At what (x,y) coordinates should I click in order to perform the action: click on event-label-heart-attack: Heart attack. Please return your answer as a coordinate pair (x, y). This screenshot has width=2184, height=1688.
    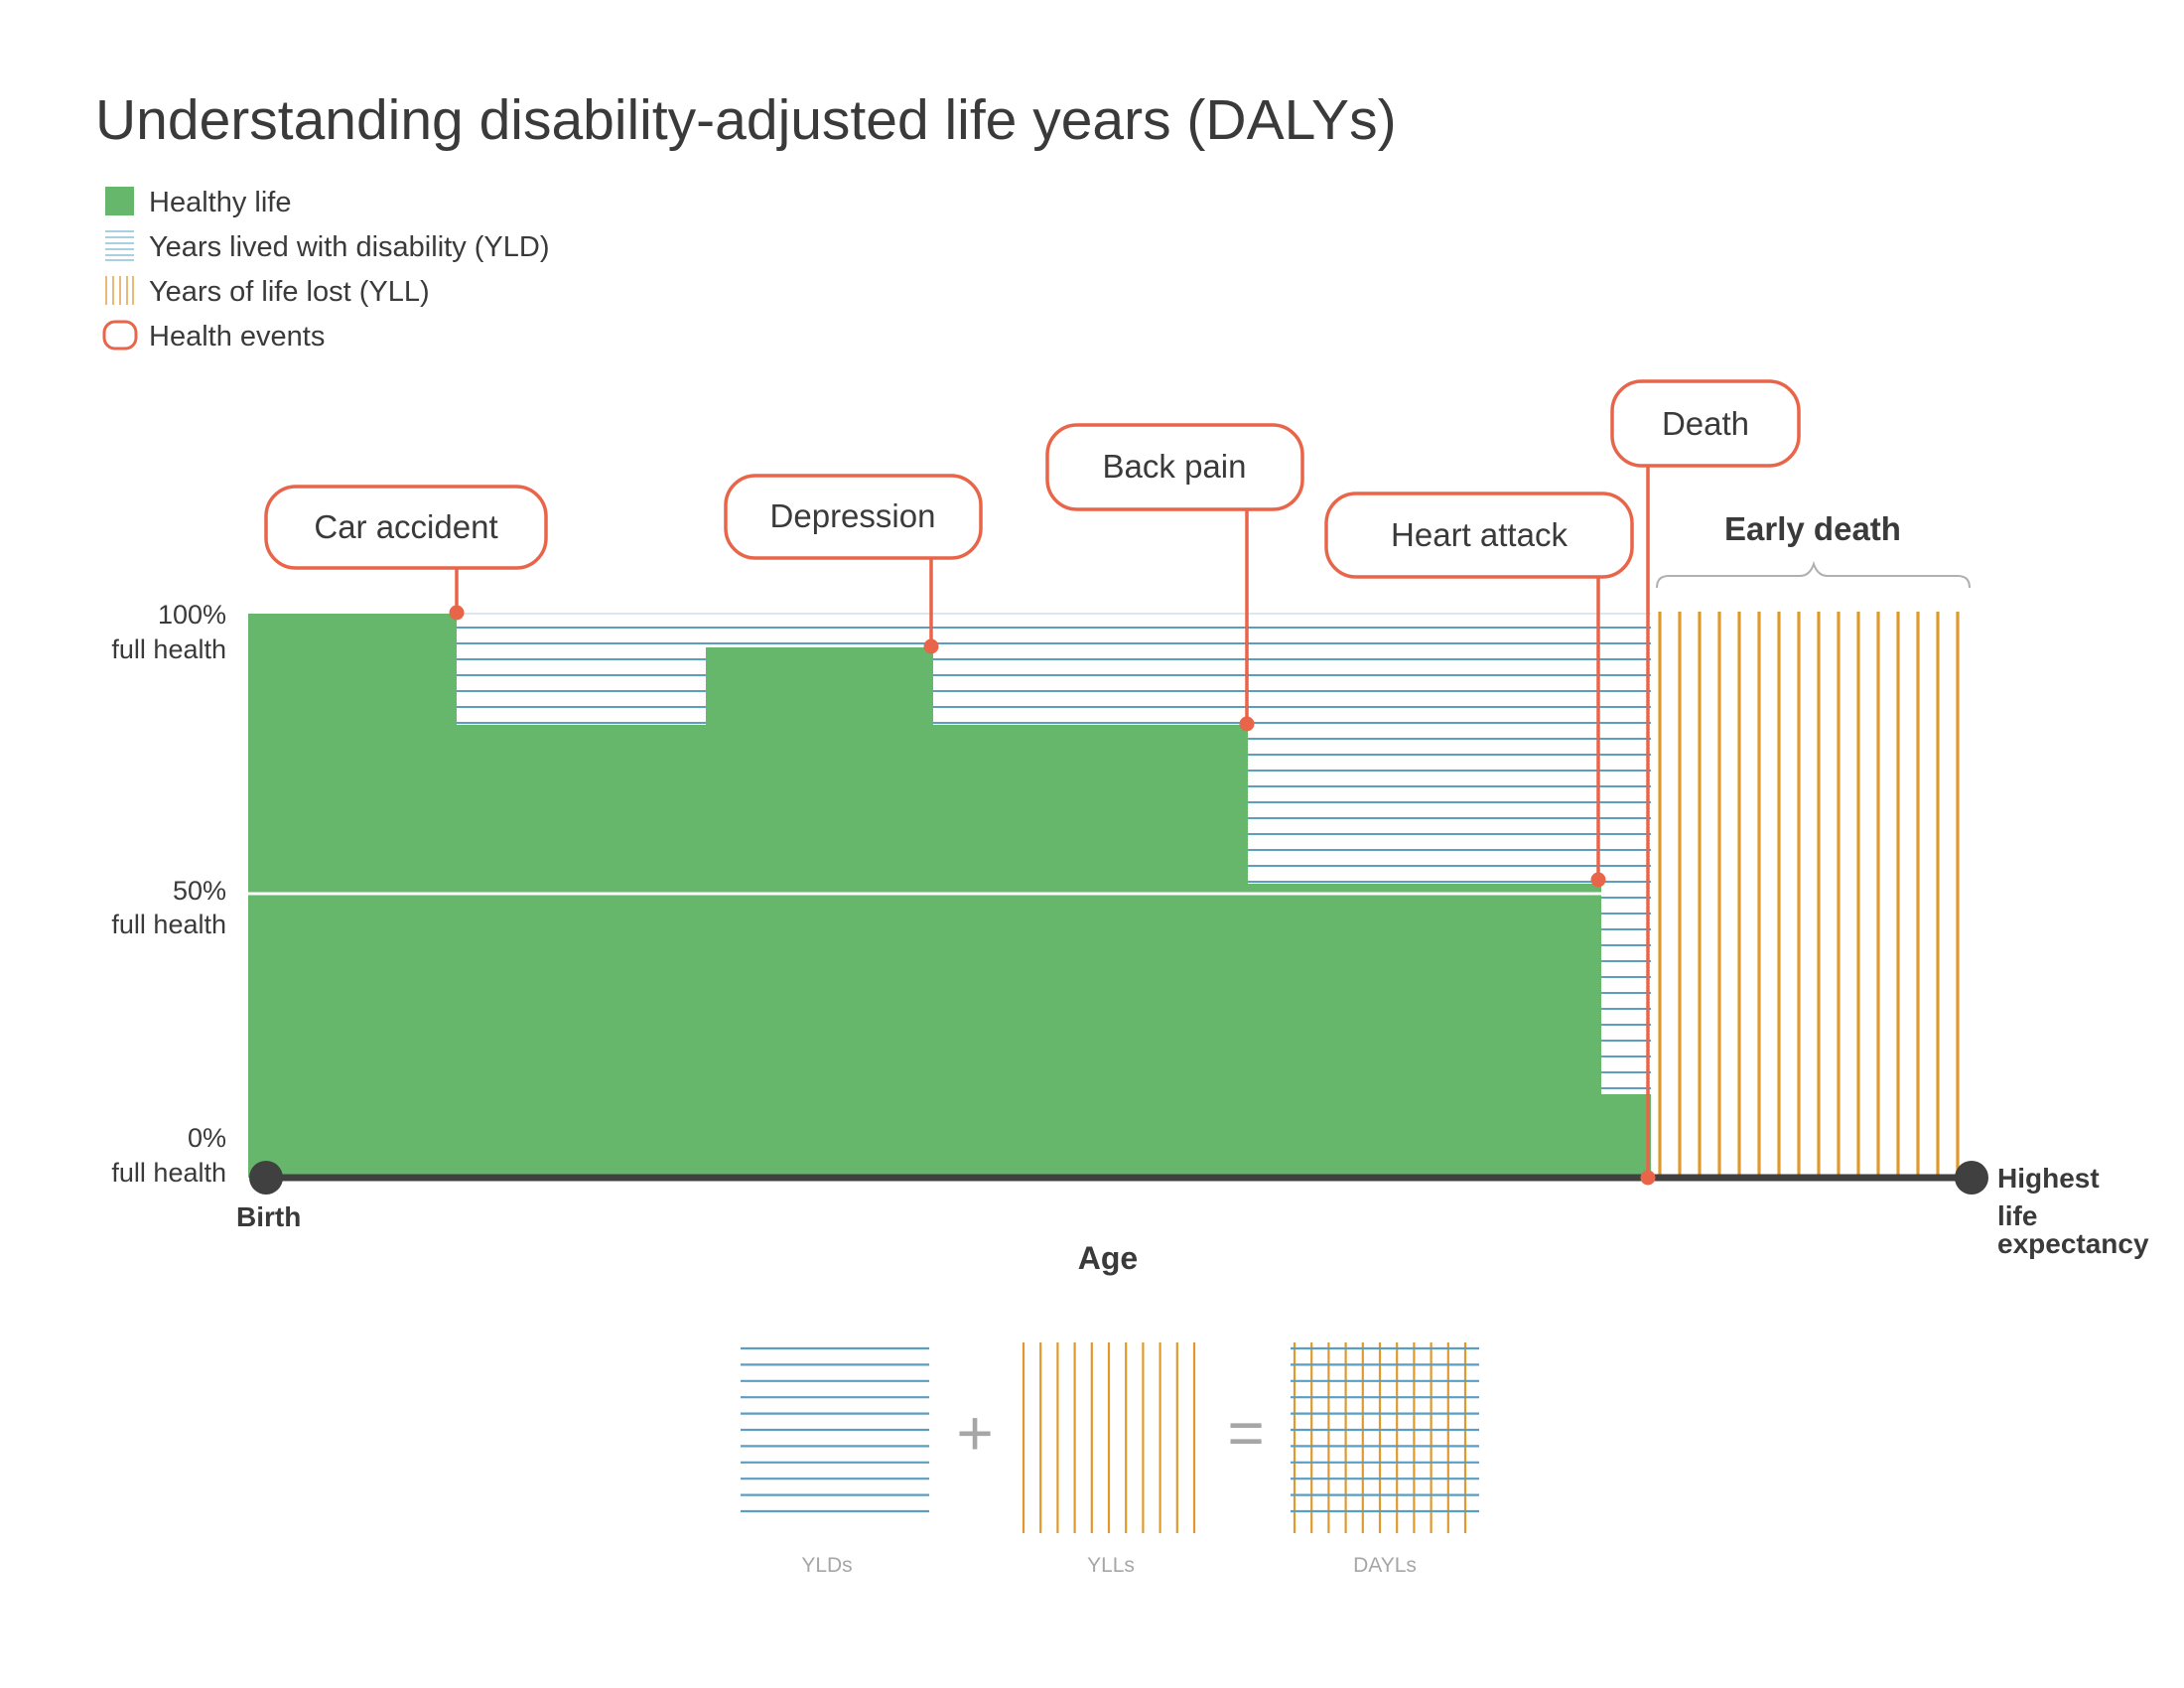
    Looking at the image, I should click on (1479, 534).